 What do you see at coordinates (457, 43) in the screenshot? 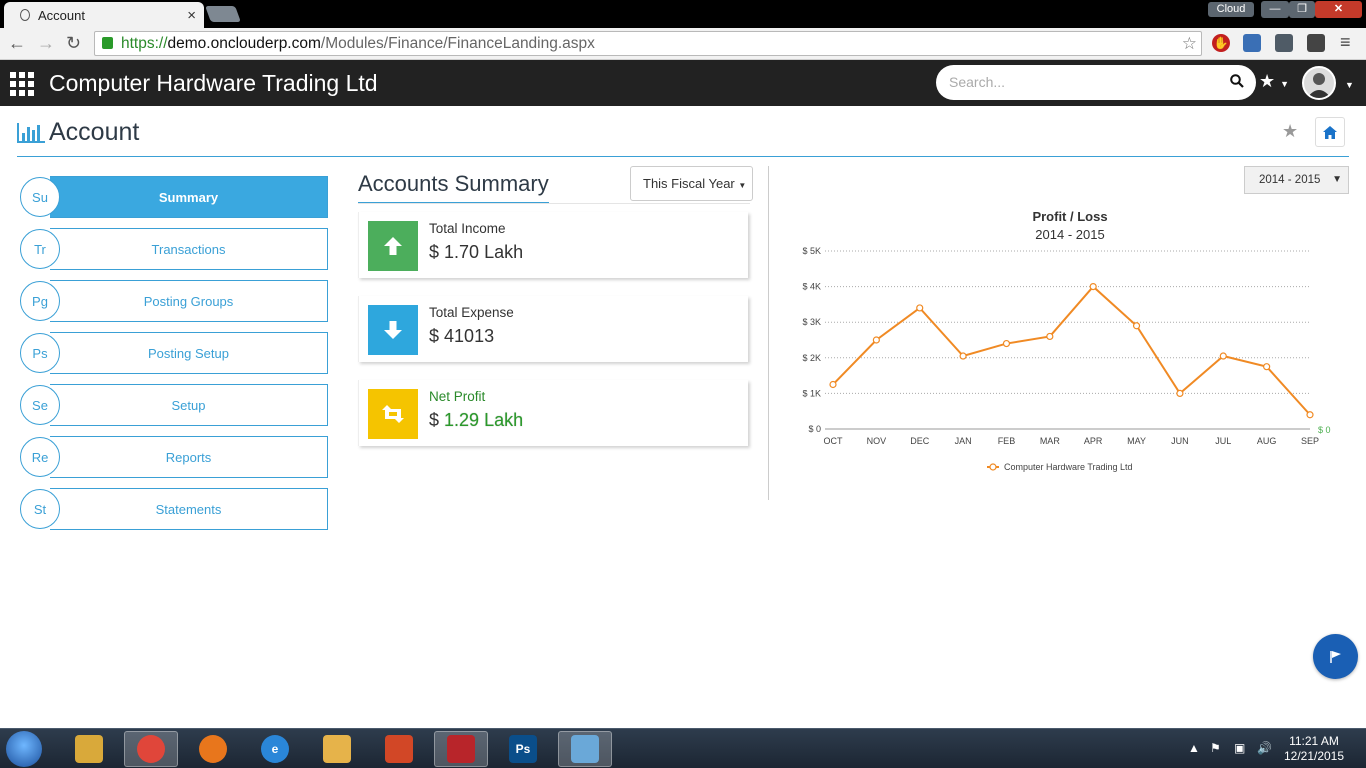
I see `url-path: /Modules/Finance/FinanceLanding.aspx` at bounding box center [457, 43].